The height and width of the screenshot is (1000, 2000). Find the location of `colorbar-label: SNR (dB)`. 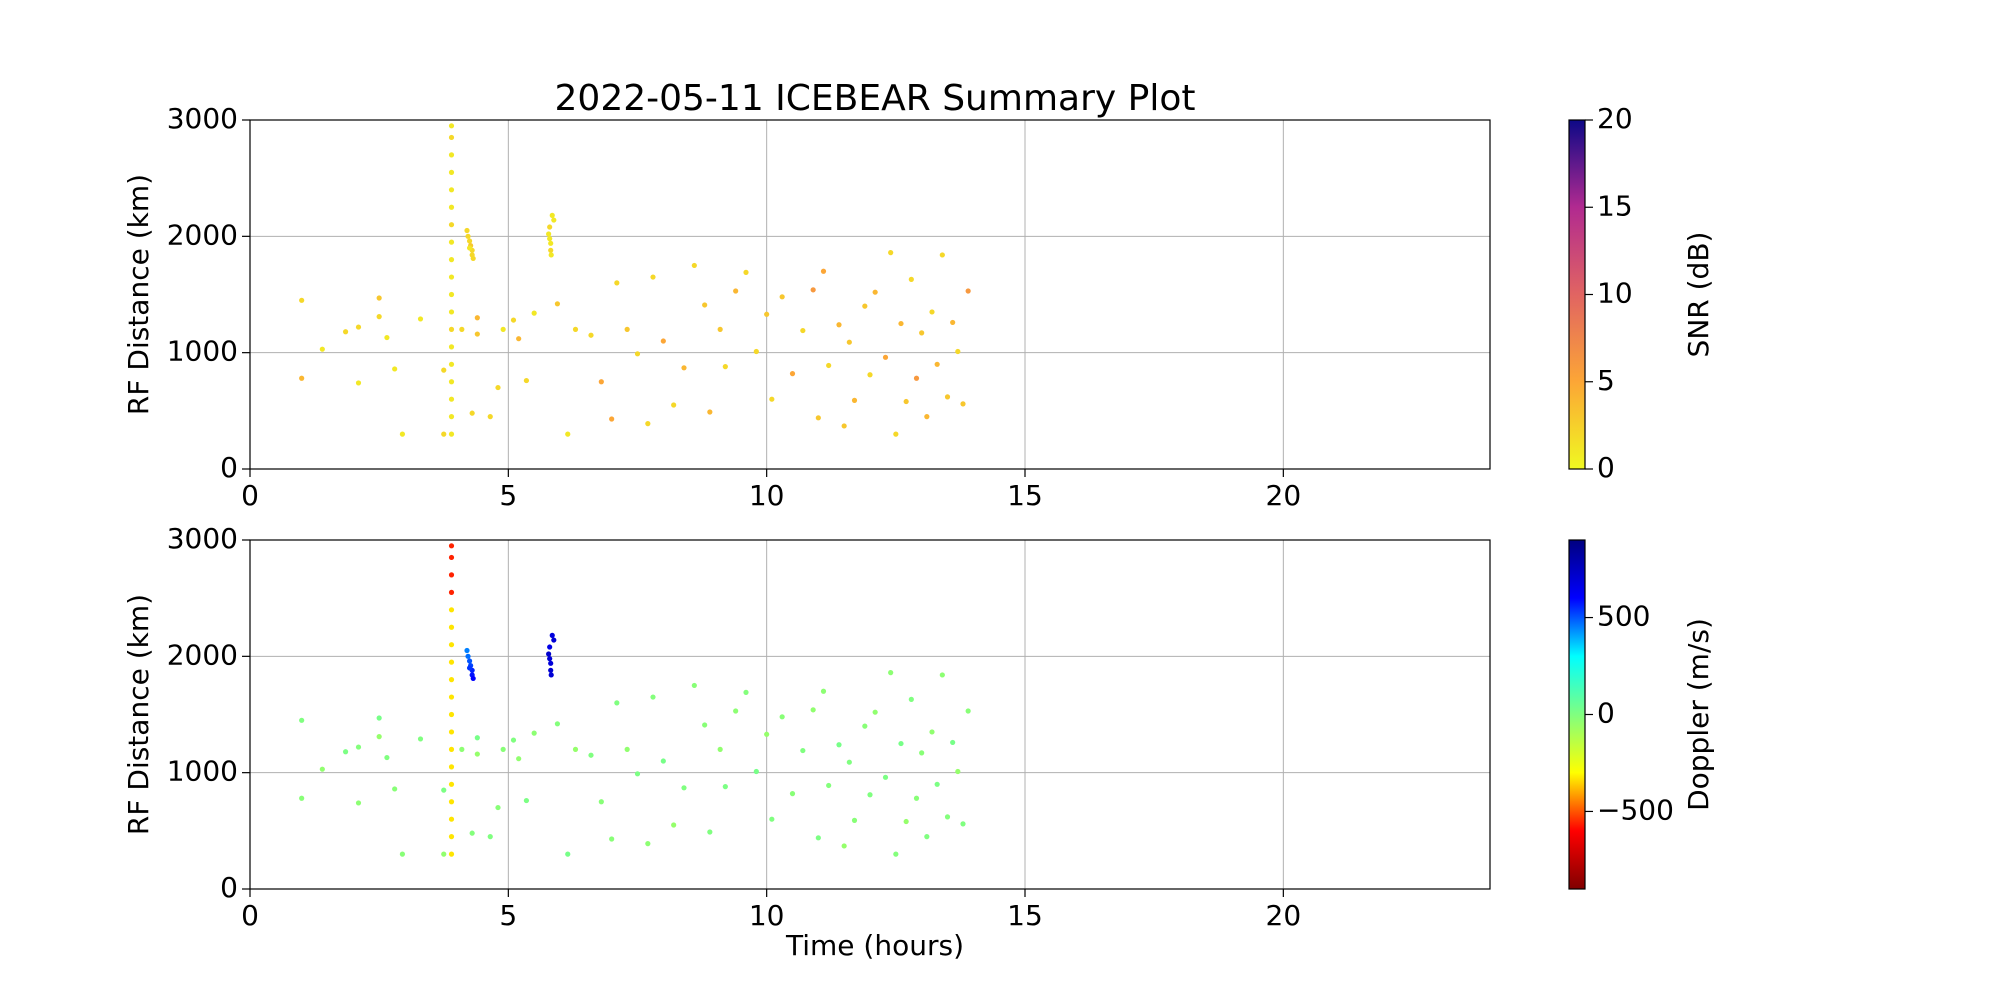

colorbar-label: SNR (dB) is located at coordinates (1698, 295).